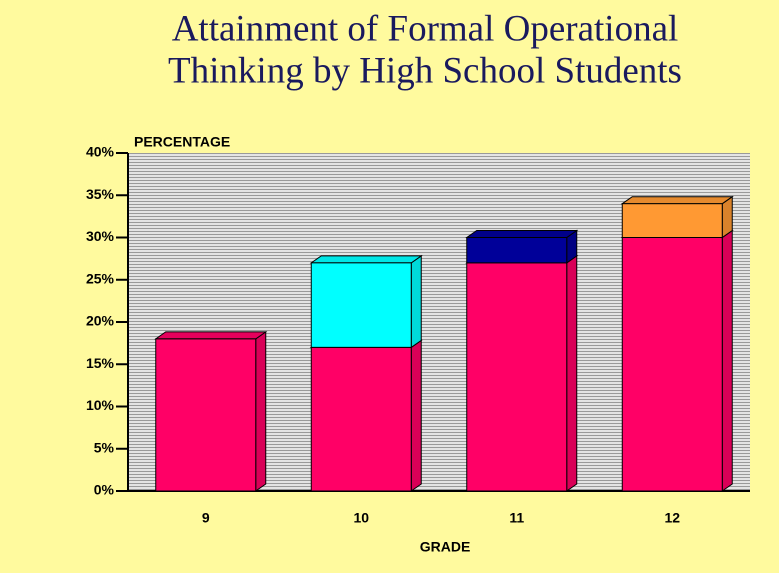  I want to click on y-tick-label: 15%, so click(100, 363).